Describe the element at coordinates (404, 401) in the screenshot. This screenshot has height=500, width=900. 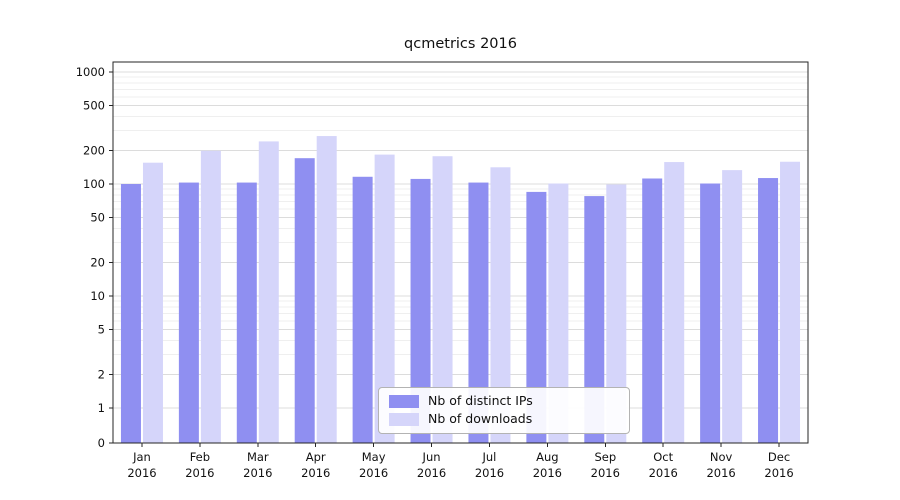
I see `legend-swatch-distinct-ips` at that location.